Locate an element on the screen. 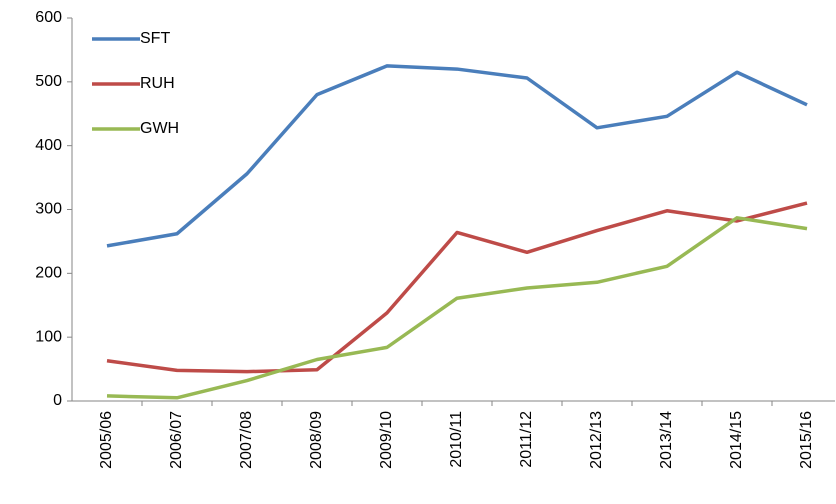 The width and height of the screenshot is (836, 504). x-tick-label: 2009/10 is located at coordinates (386, 440).